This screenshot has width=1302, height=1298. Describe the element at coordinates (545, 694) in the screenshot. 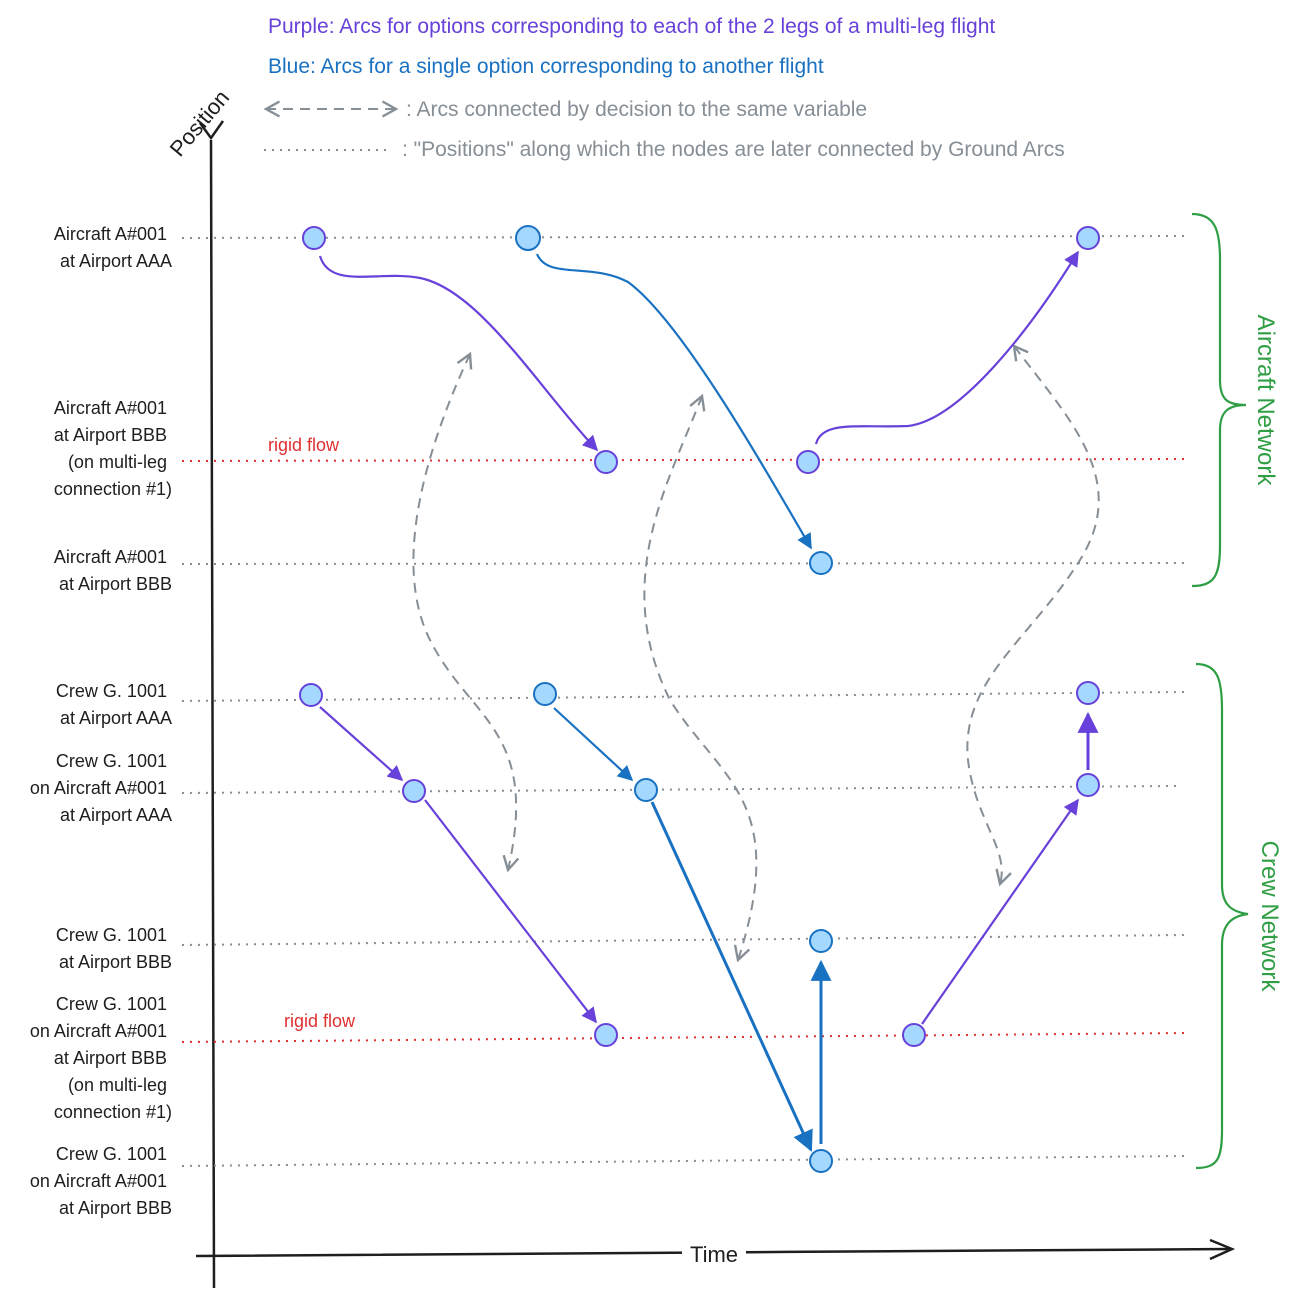

I see `node-crew-aaa-blue` at that location.